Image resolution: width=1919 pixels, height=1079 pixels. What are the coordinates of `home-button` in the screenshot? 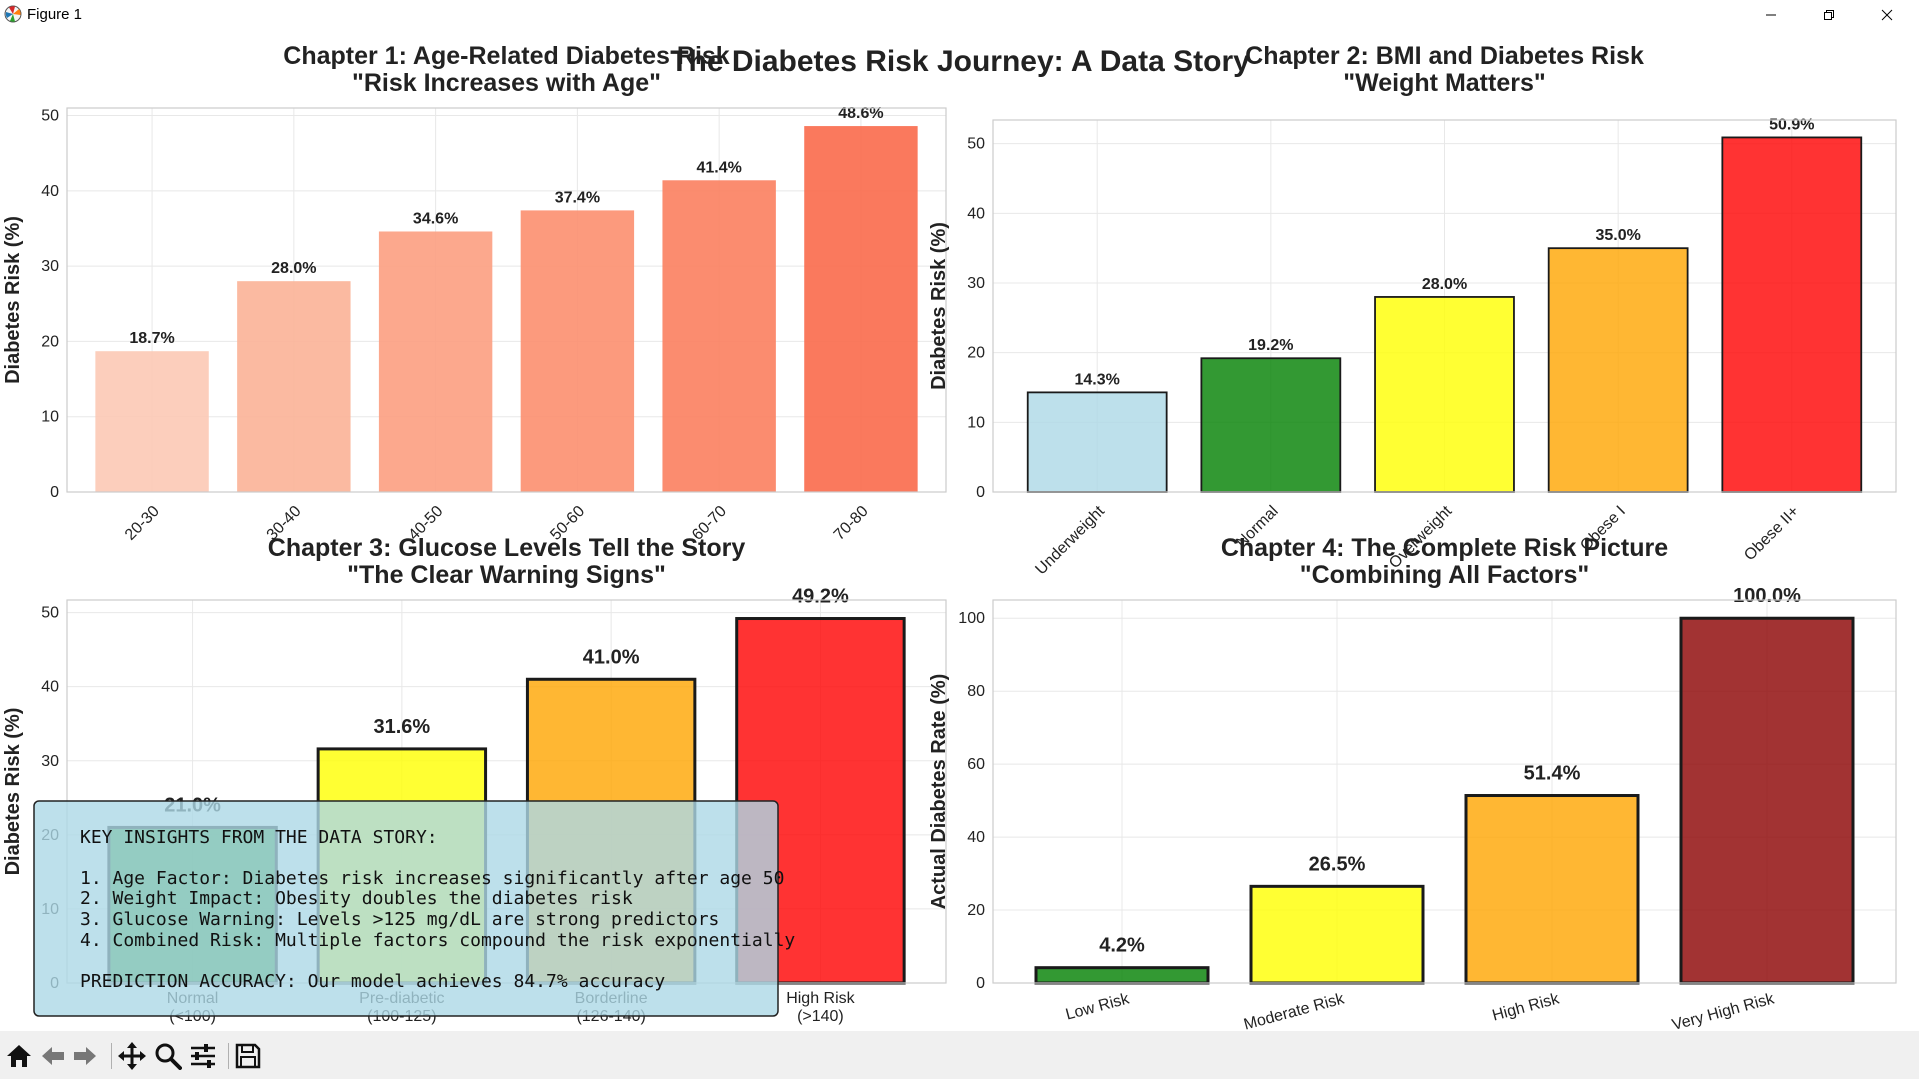 It's located at (19, 1056).